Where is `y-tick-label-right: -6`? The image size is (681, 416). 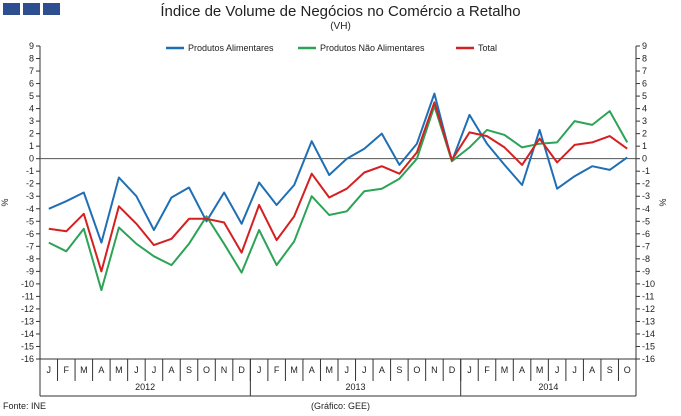
y-tick-label-right: -6 is located at coordinates (646, 234).